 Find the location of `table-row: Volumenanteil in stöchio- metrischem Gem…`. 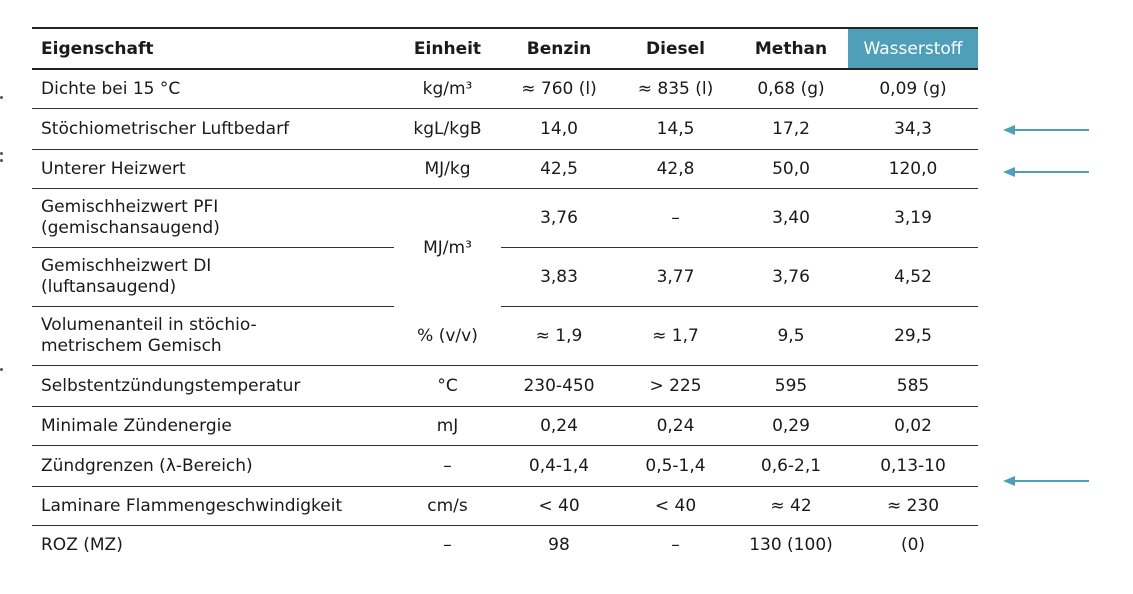

table-row: Volumenanteil in stöchio- metrischem Gem… is located at coordinates (505, 336).